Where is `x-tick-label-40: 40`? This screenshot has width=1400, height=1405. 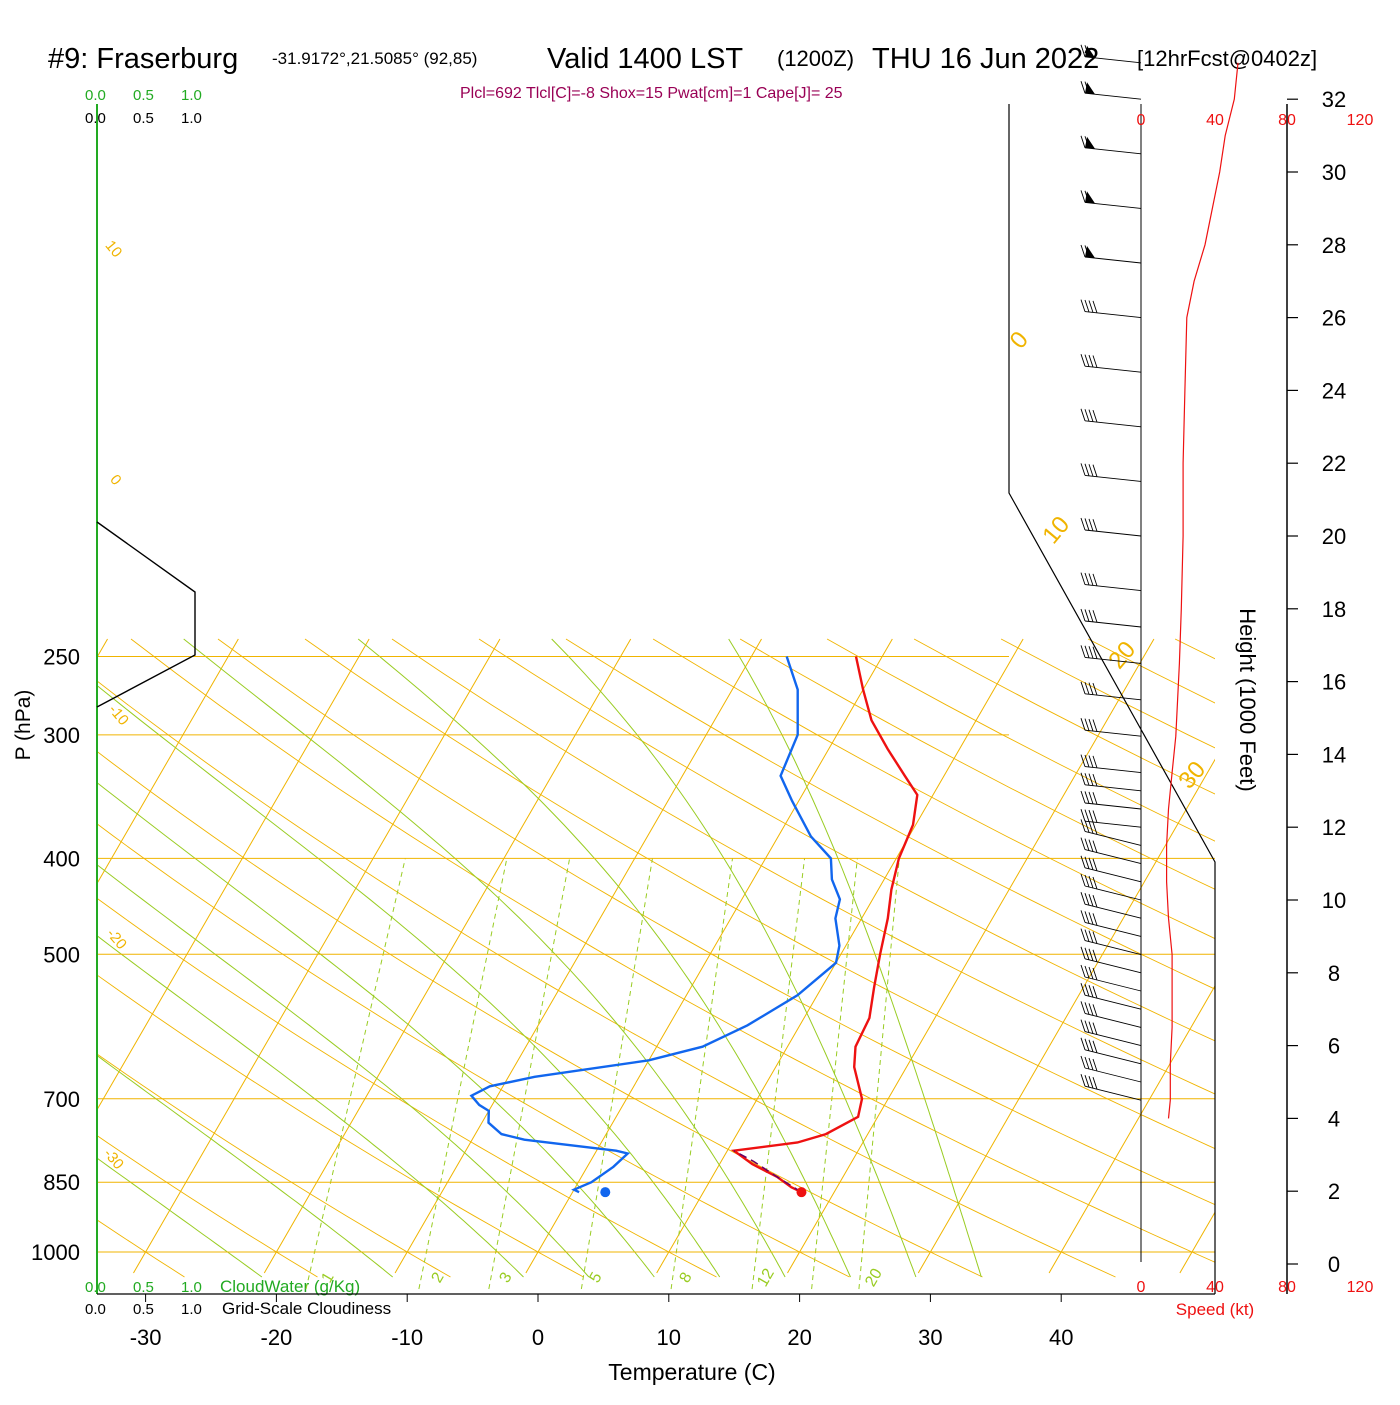
x-tick-label-40: 40 is located at coordinates (1061, 1337).